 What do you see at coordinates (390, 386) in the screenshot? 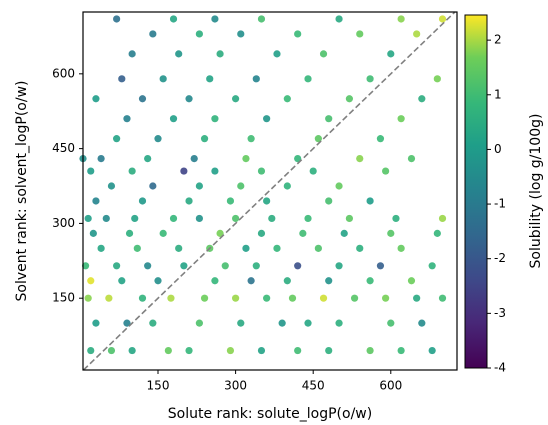
I see `x-tick-label: 600` at bounding box center [390, 386].